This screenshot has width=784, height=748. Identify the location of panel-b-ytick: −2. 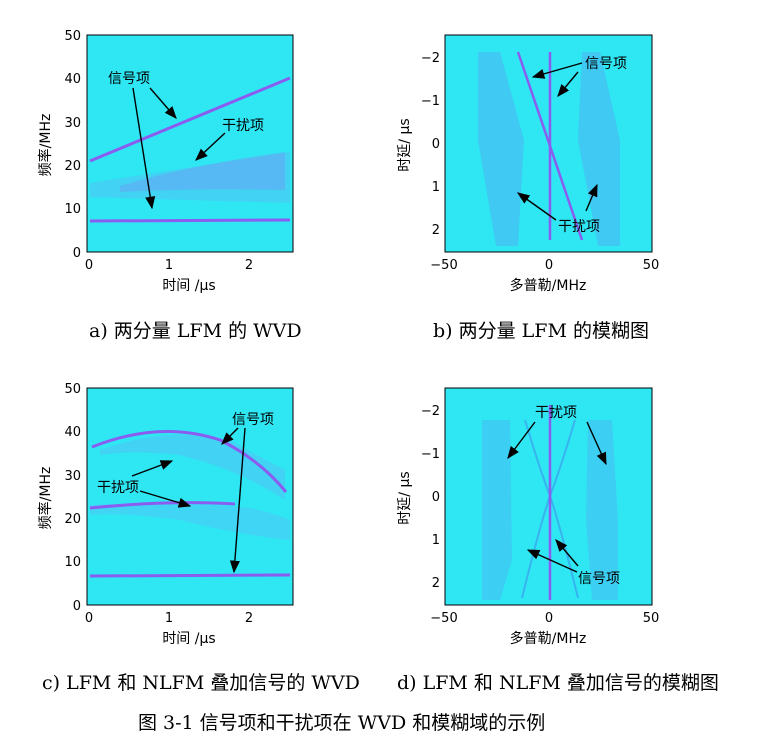
(430, 58).